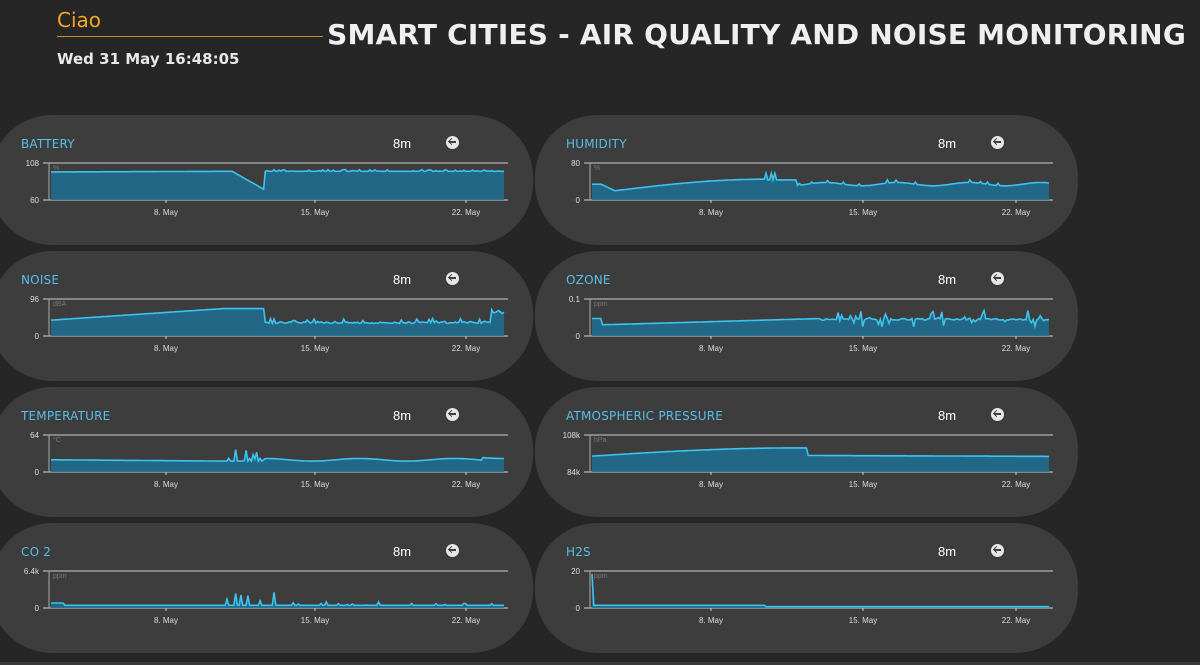 The width and height of the screenshot is (1200, 665). Describe the element at coordinates (33, 163) in the screenshot. I see `y-tick-top: 108` at that location.